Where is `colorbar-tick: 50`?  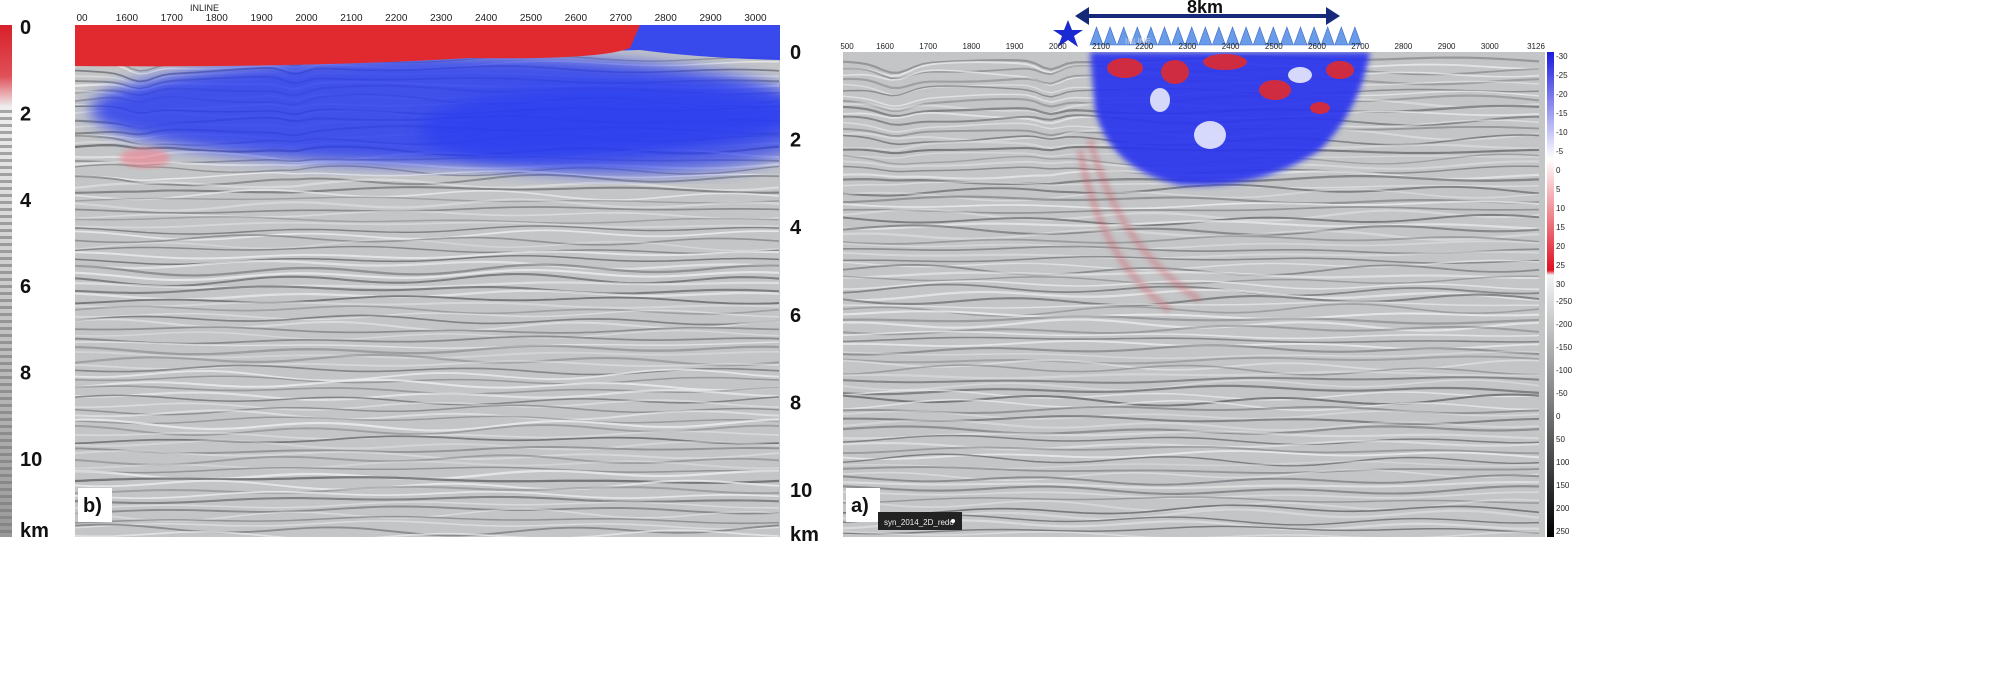 colorbar-tick: 50 is located at coordinates (1560, 439).